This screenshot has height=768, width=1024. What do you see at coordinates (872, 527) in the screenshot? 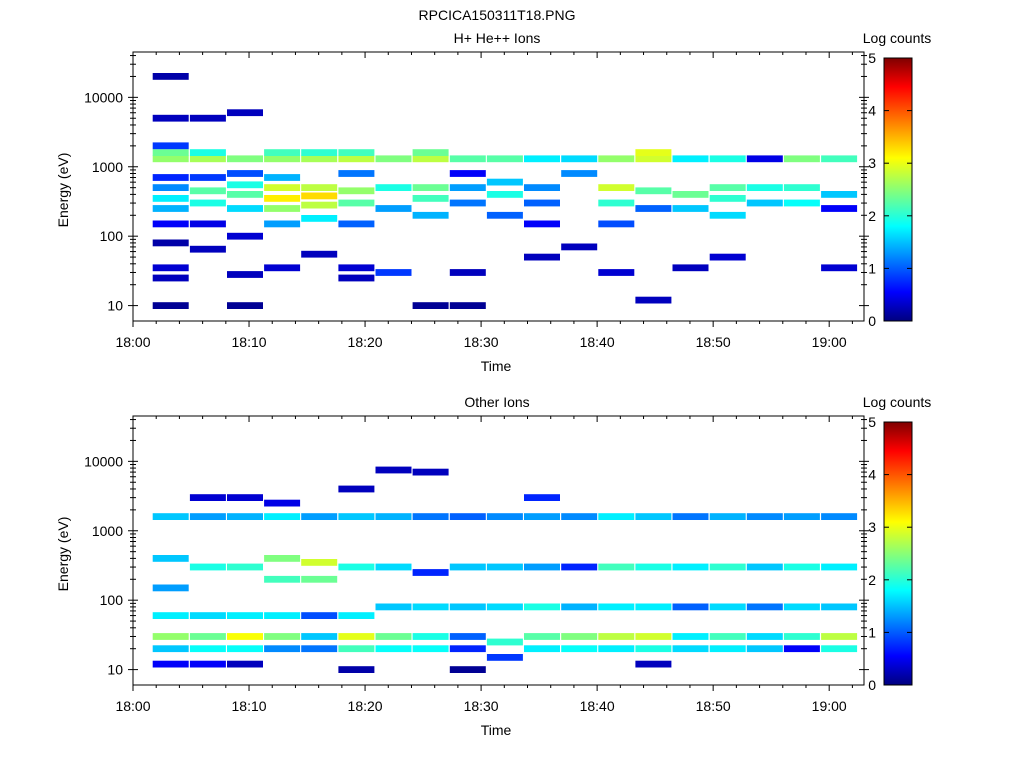
I see `cbar-tick-label: 3` at bounding box center [872, 527].